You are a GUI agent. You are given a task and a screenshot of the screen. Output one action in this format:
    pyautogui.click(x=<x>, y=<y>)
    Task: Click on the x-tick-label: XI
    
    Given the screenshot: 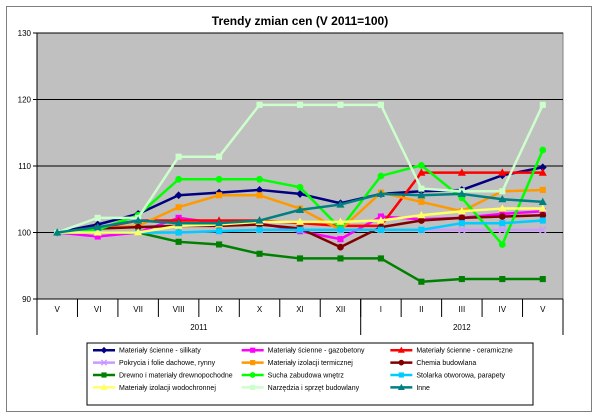 What is the action you would take?
    pyautogui.click(x=300, y=309)
    